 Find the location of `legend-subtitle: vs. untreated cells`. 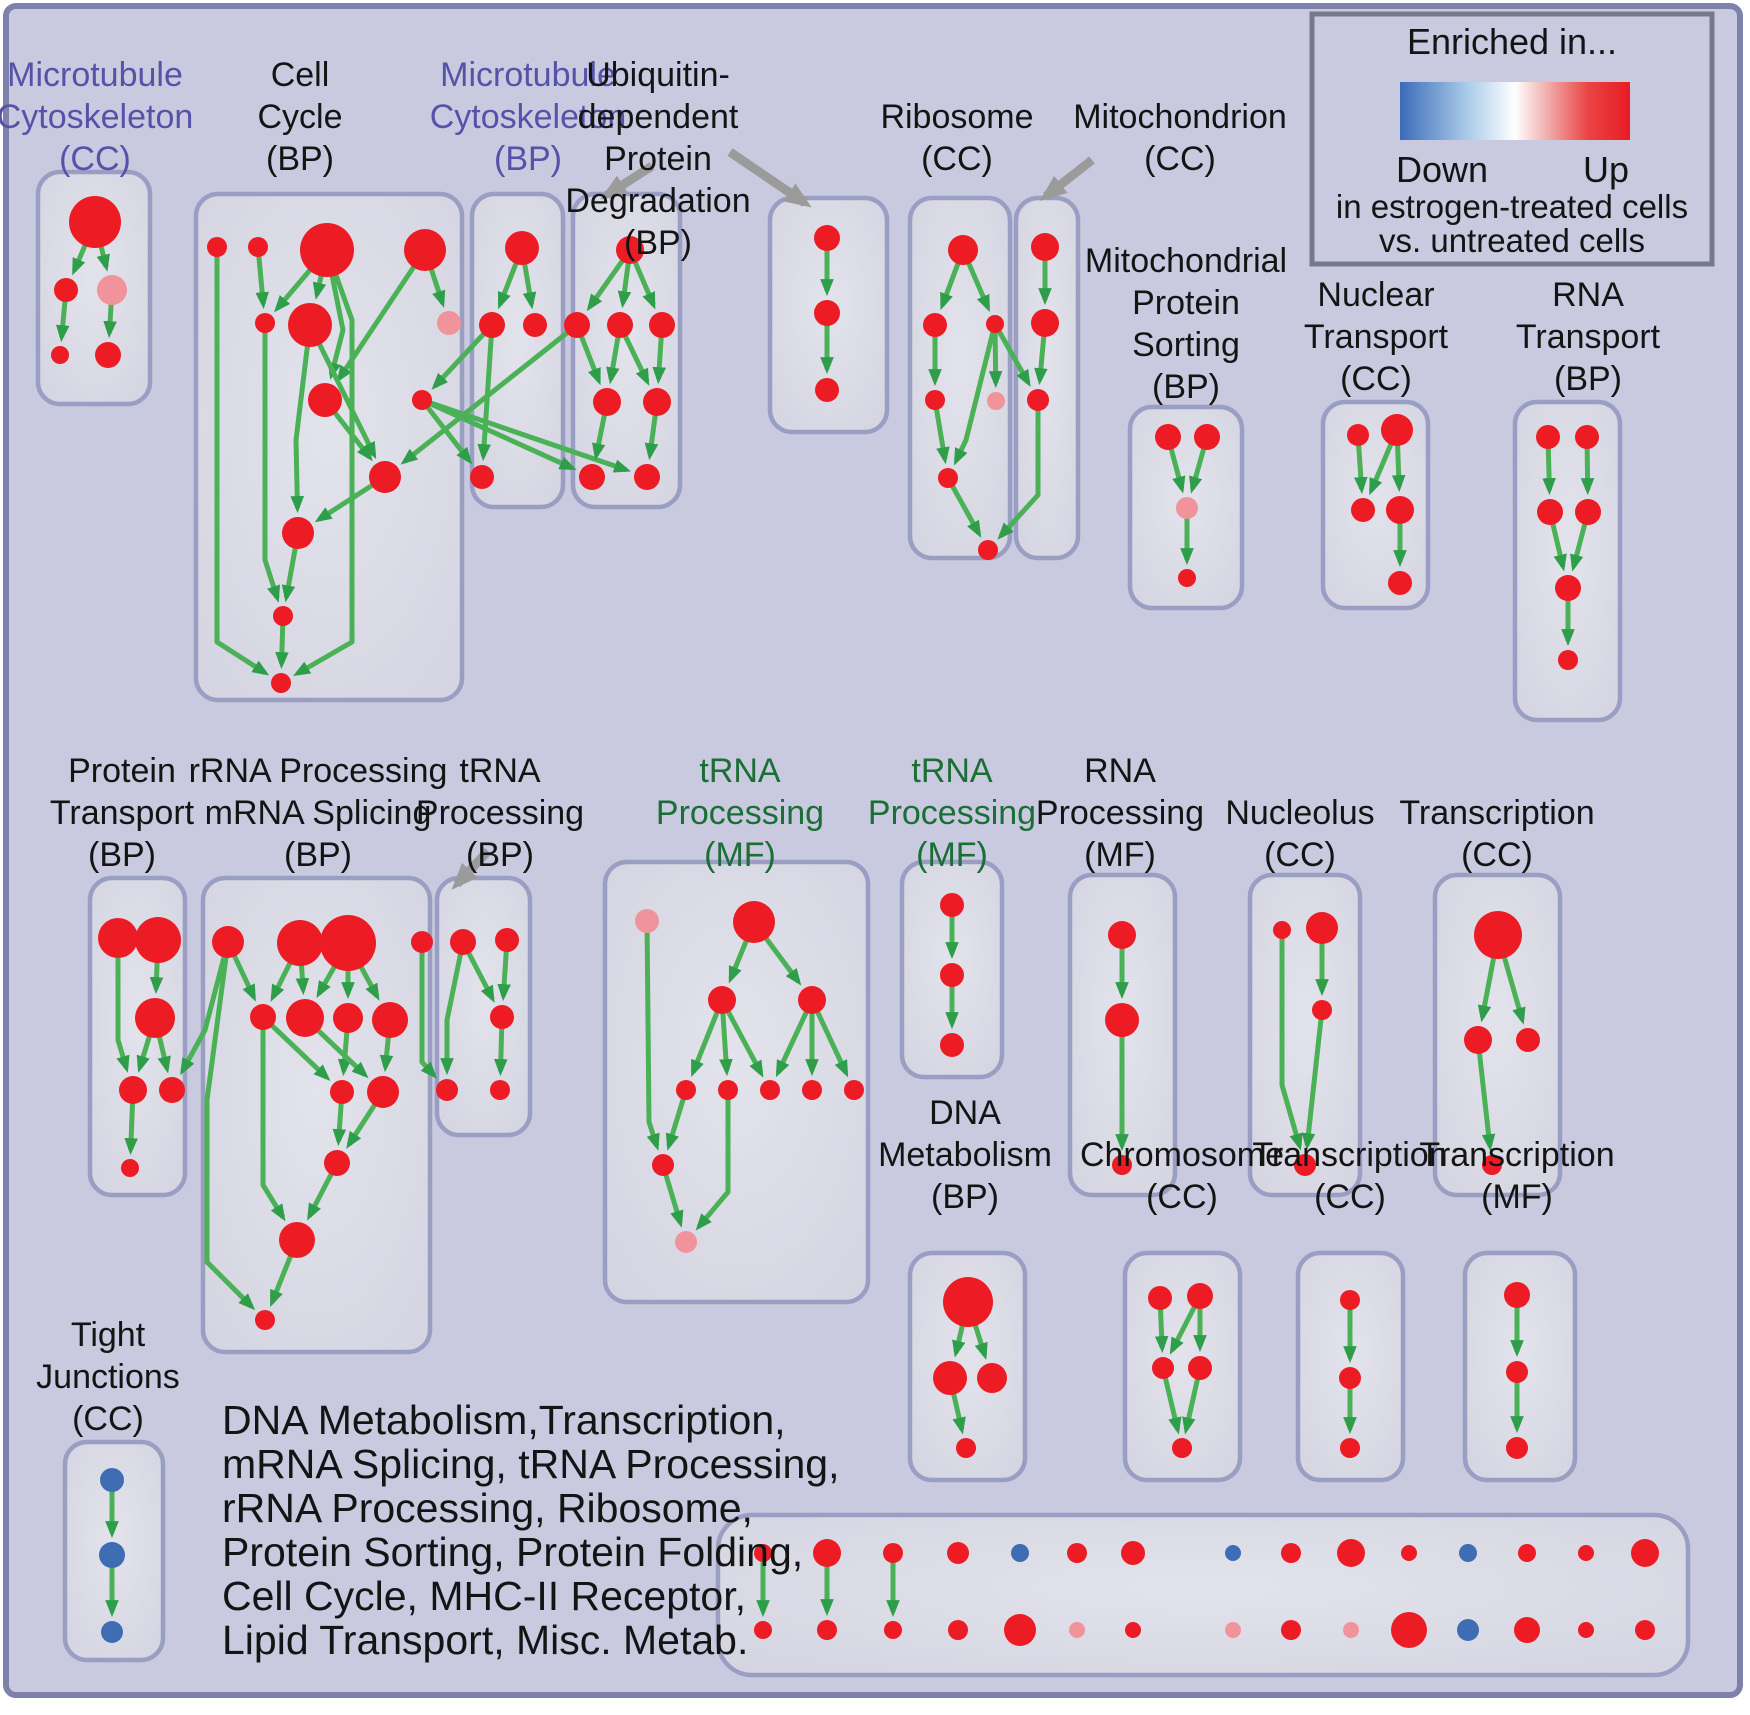

legend-subtitle: vs. untreated cells is located at coordinates (1512, 240).